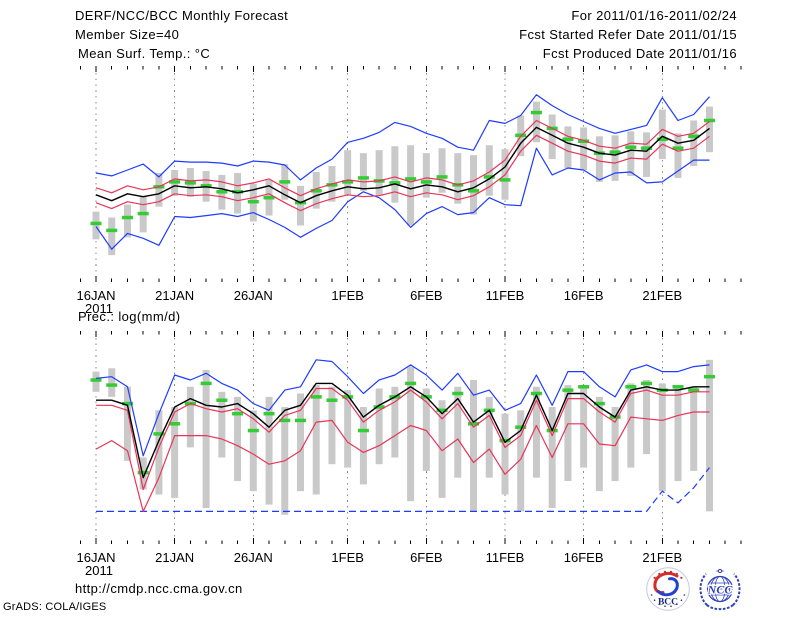 The height and width of the screenshot is (618, 800). Describe the element at coordinates (584, 295) in the screenshot. I see `x-tick-label: 16FEB` at that location.